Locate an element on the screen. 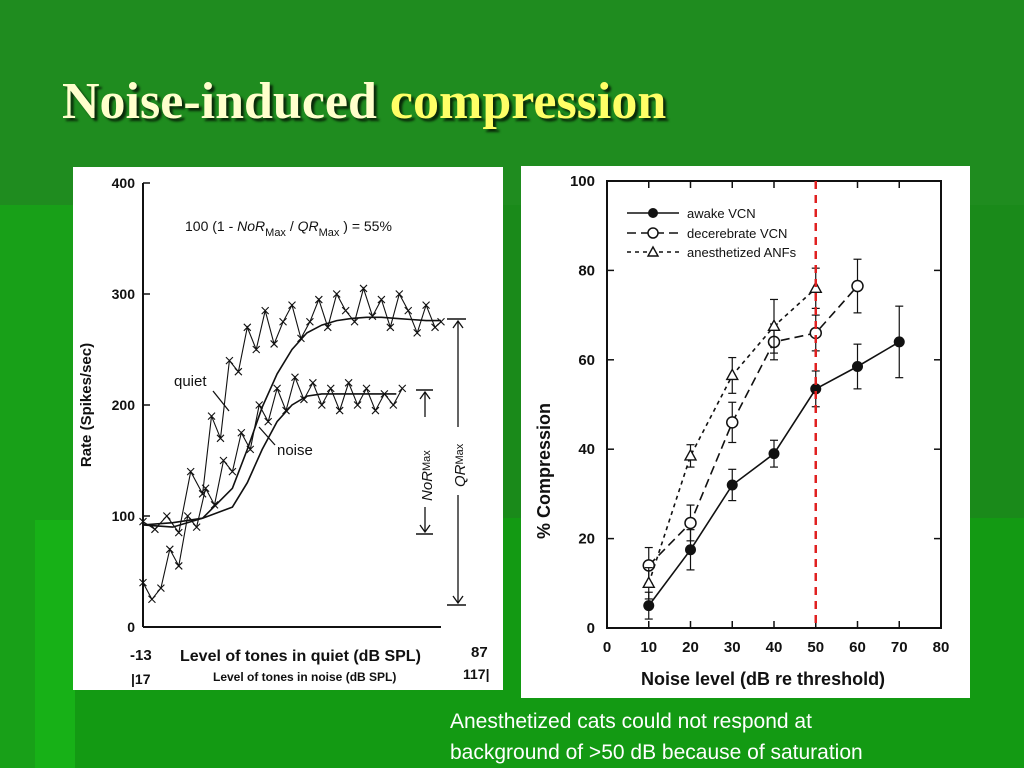  x-tick-label: 40 is located at coordinates (774, 647).